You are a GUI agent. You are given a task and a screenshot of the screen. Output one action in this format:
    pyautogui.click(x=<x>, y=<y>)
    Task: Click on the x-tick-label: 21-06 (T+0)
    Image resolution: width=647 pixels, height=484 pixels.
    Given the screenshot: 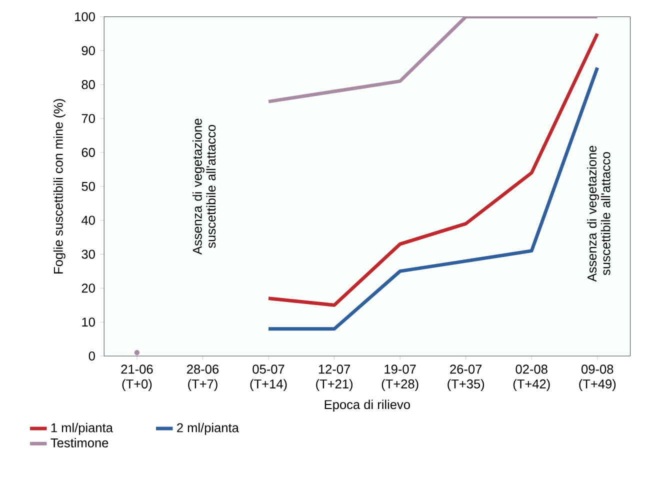 What is the action you would take?
    pyautogui.click(x=137, y=378)
    